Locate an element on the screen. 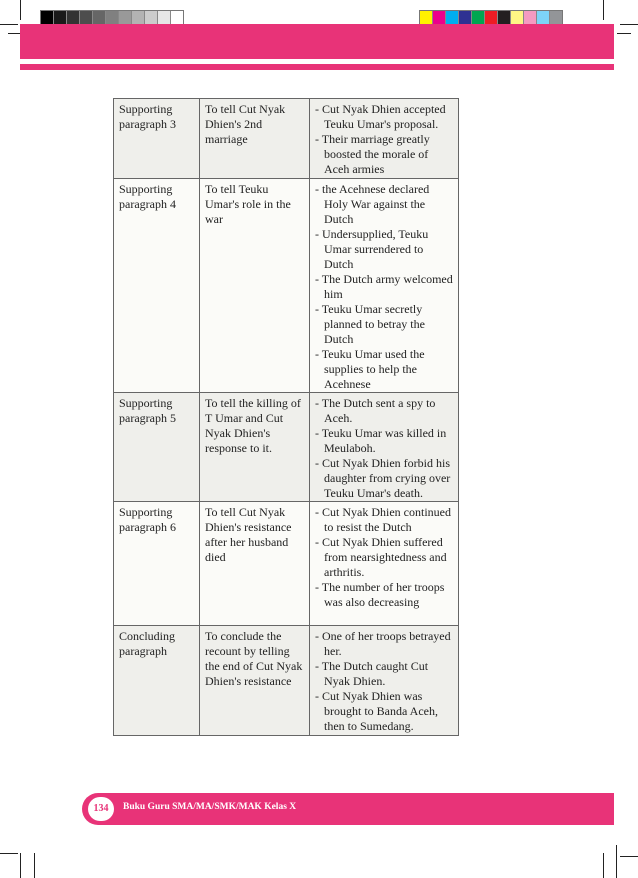 This screenshot has height=878, width=638. purpose-cell: To tell Teuku Umar's role in the war is located at coordinates (254, 285).